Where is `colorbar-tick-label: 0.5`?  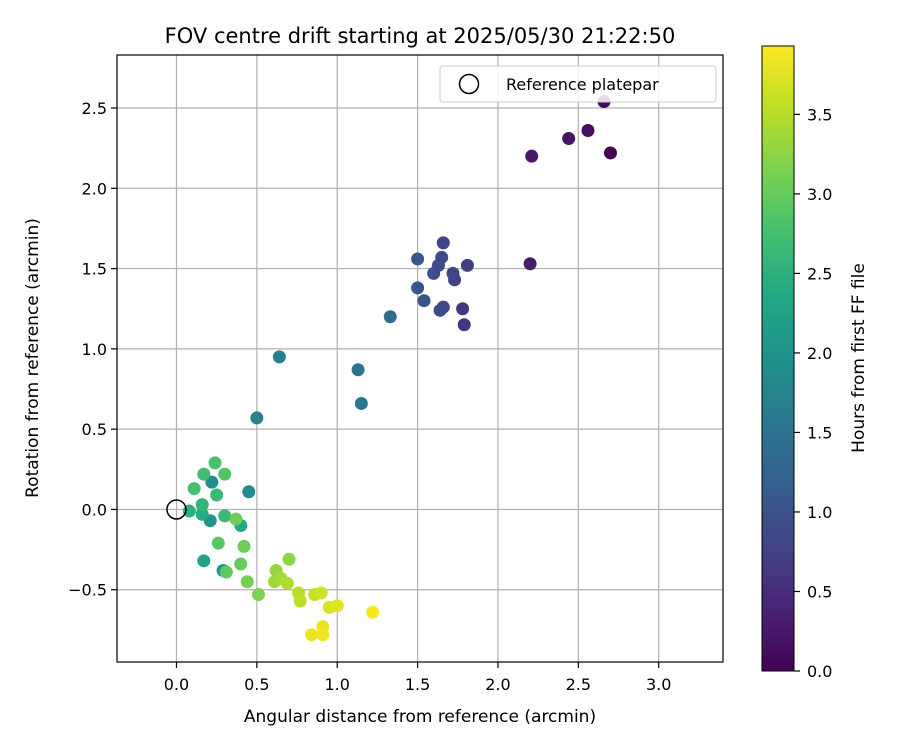
colorbar-tick-label: 0.5 is located at coordinates (819, 591).